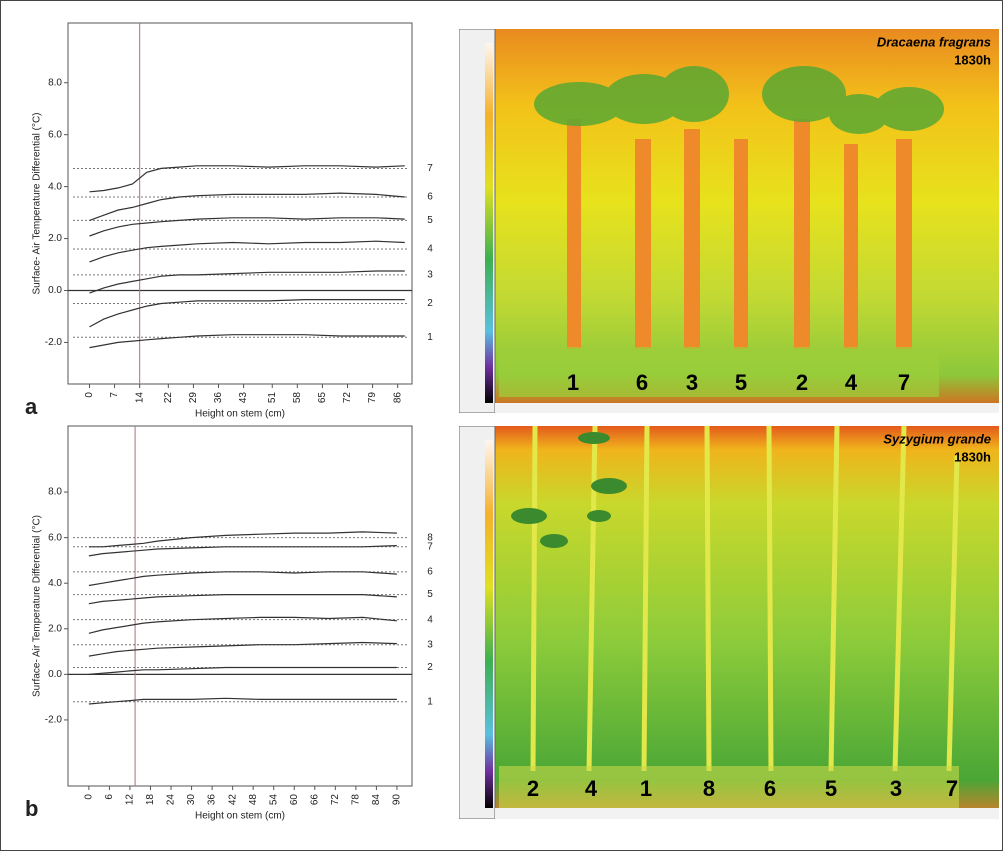  I want to click on x-tick-label: 79, so click(372, 398).